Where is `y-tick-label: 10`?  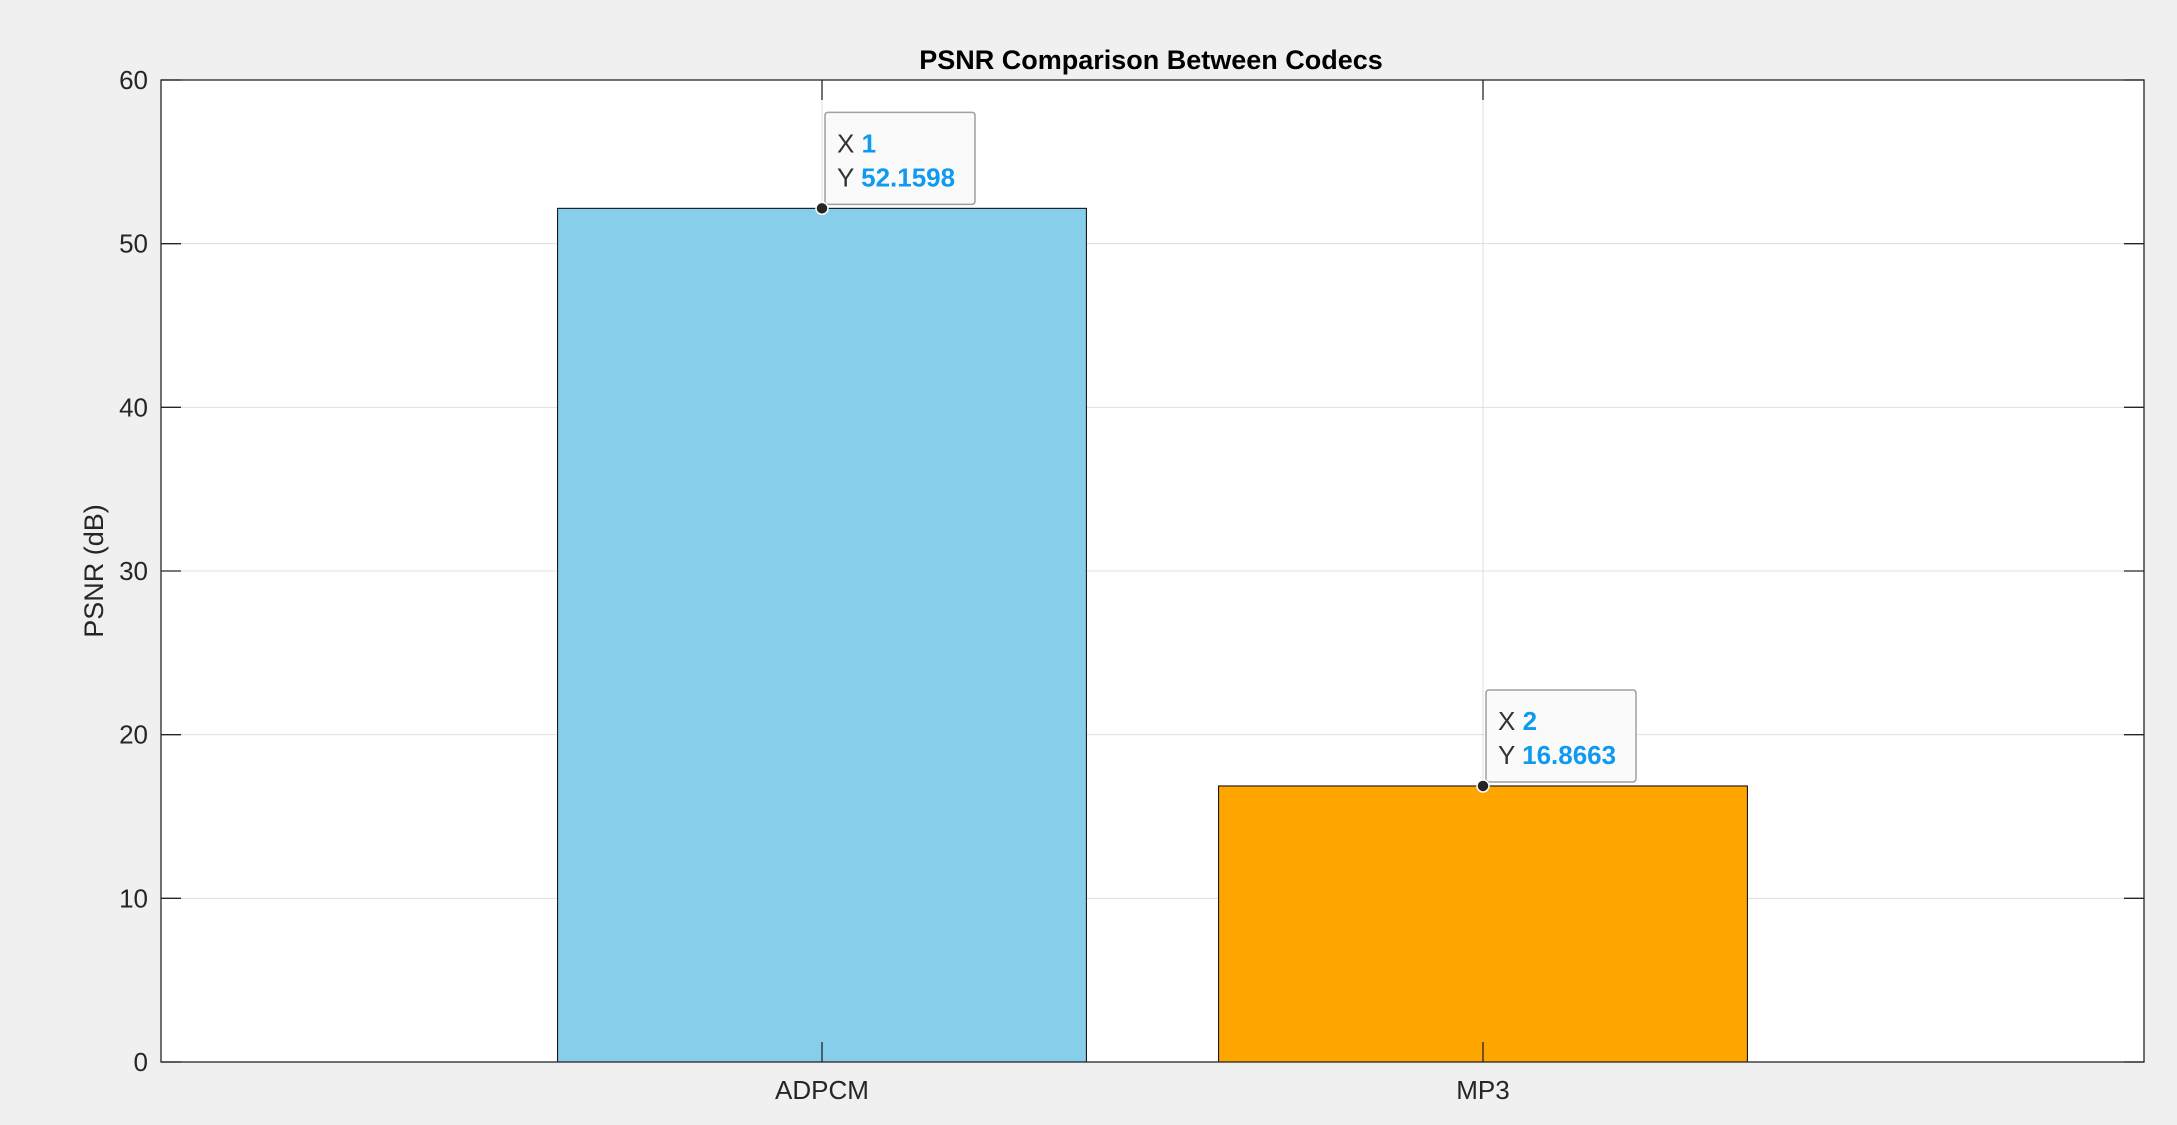
y-tick-label: 10 is located at coordinates (133, 898).